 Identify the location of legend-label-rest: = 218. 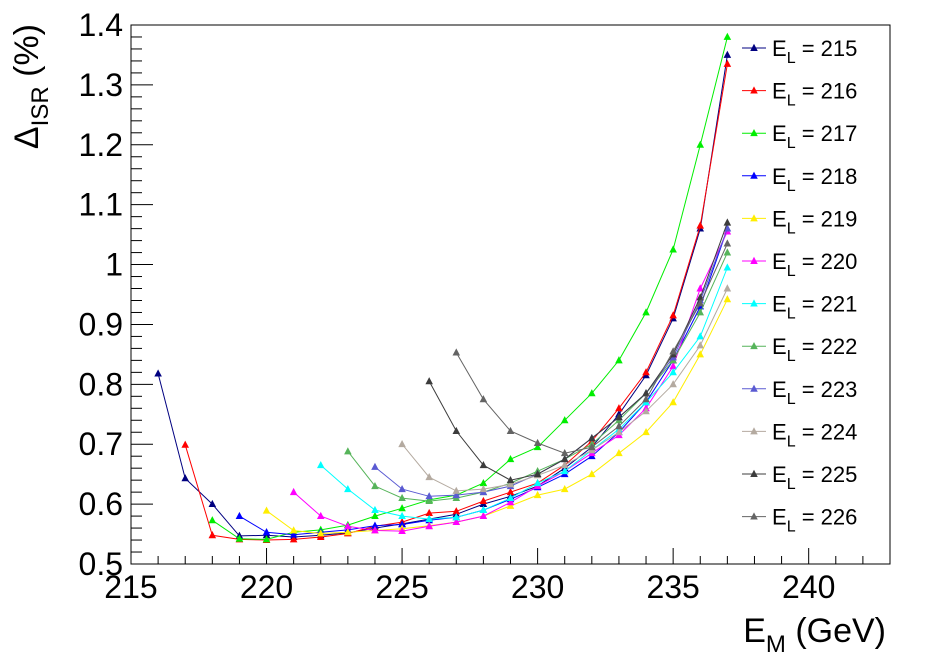
(827, 176).